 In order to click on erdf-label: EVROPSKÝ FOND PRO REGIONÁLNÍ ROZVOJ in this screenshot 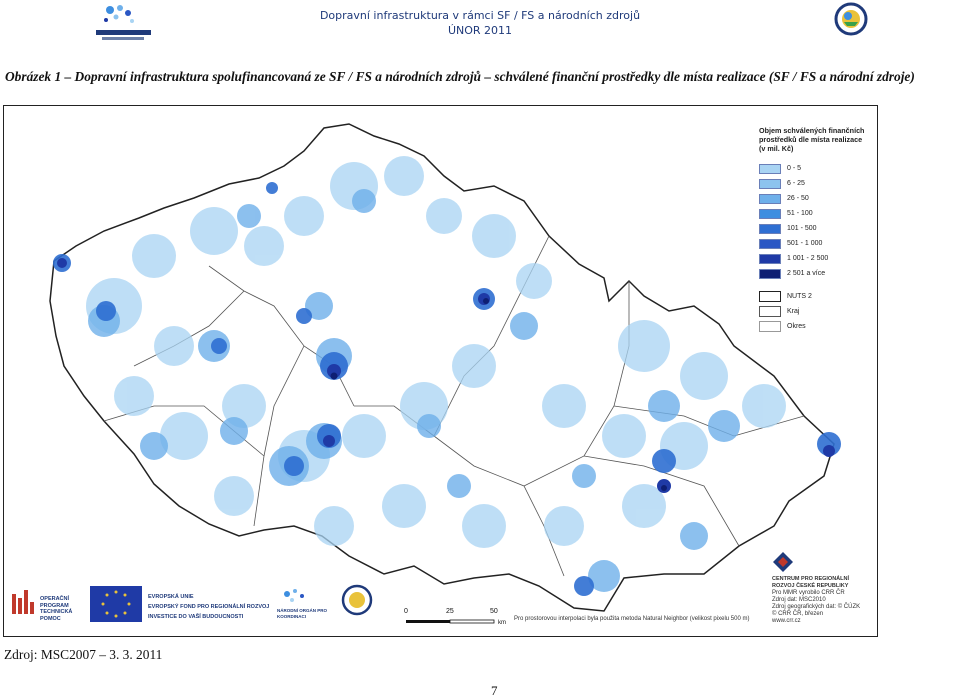, I will do `click(209, 607)`.